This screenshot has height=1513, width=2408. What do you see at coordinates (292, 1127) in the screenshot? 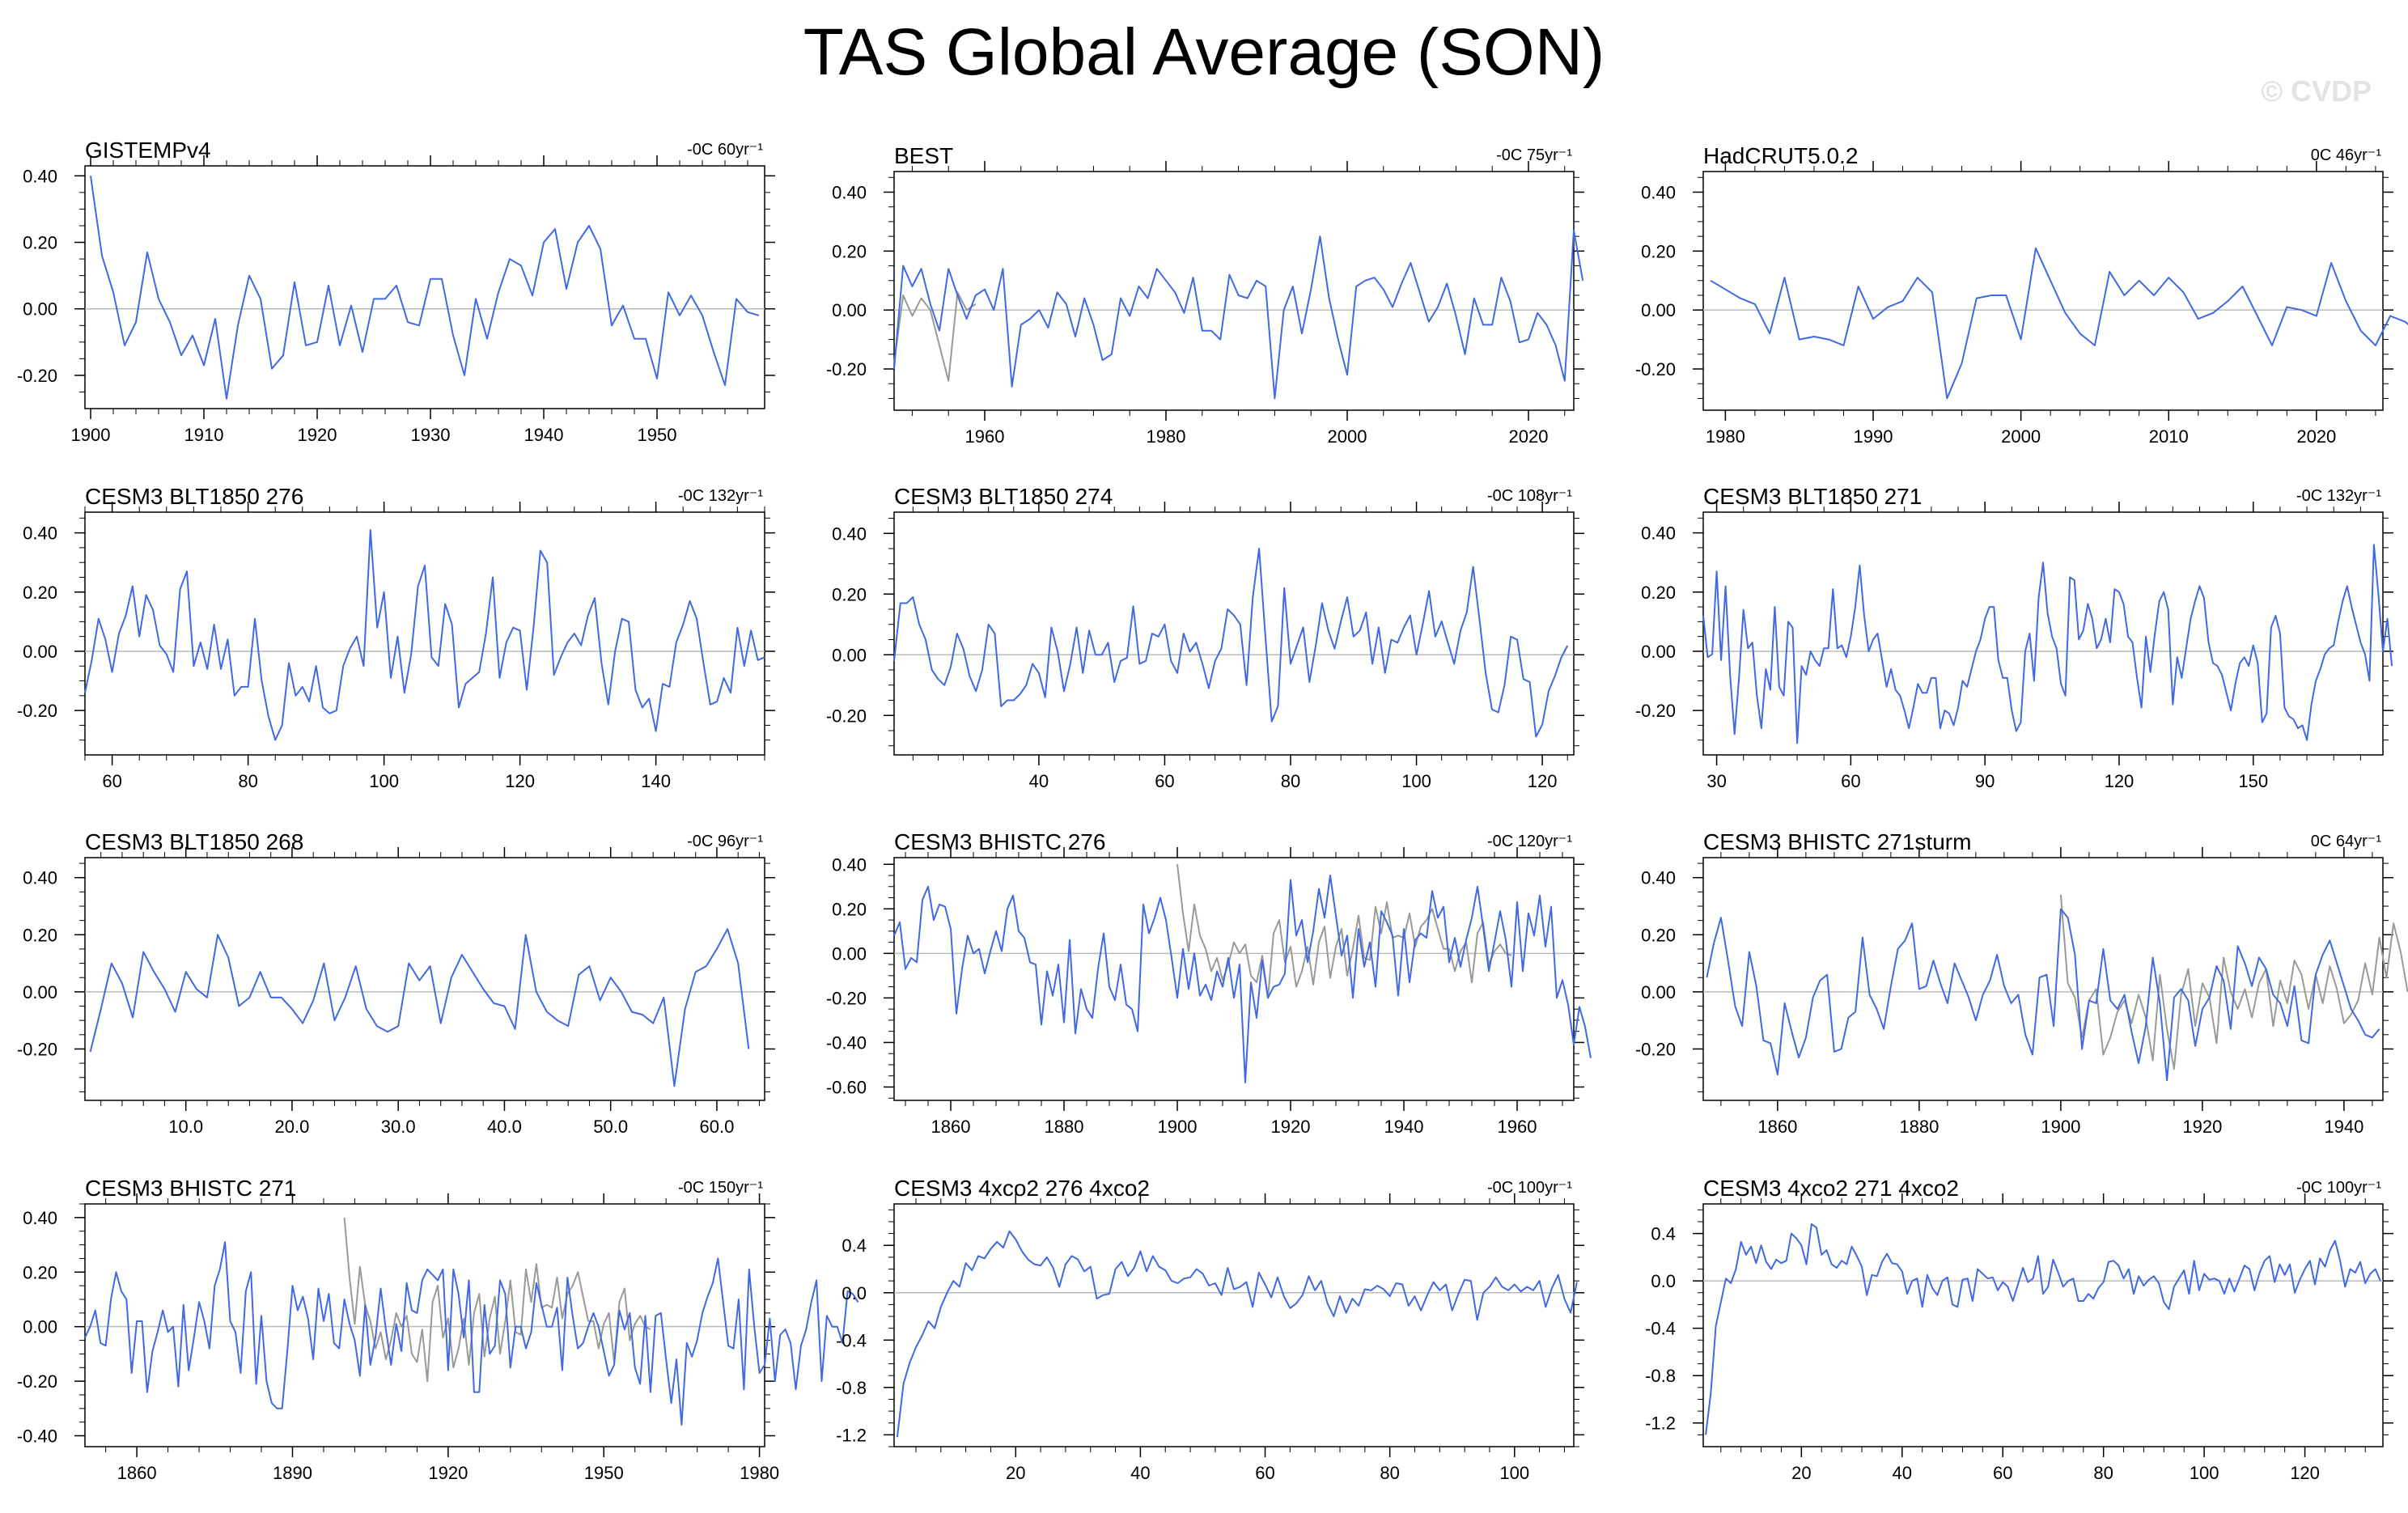
I see `x-tick-label: 20.0` at bounding box center [292, 1127].